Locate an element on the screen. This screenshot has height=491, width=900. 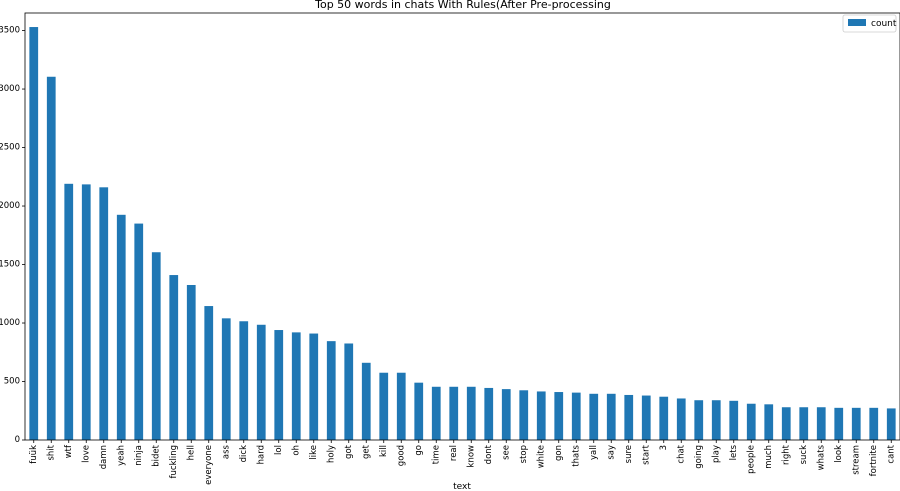
x-tick-label: stream is located at coordinates (856, 460).